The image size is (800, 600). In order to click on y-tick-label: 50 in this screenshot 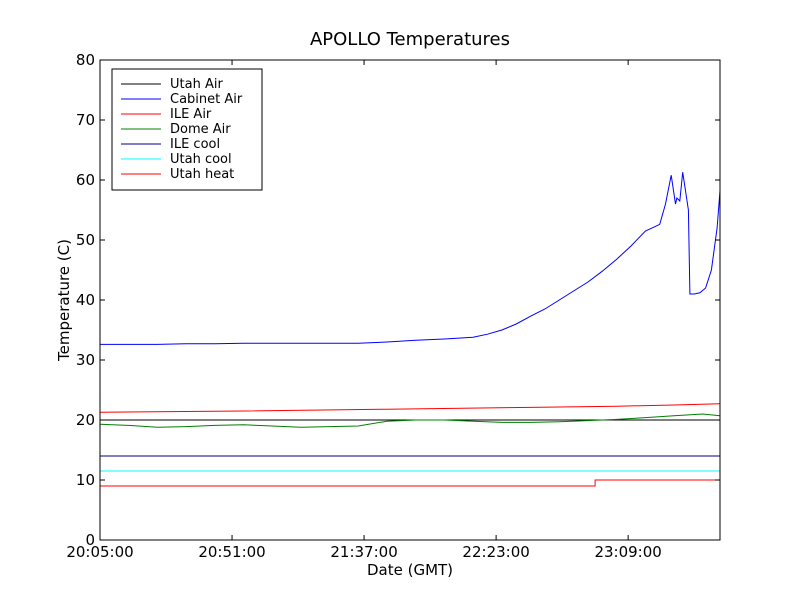, I will do `click(85, 240)`.